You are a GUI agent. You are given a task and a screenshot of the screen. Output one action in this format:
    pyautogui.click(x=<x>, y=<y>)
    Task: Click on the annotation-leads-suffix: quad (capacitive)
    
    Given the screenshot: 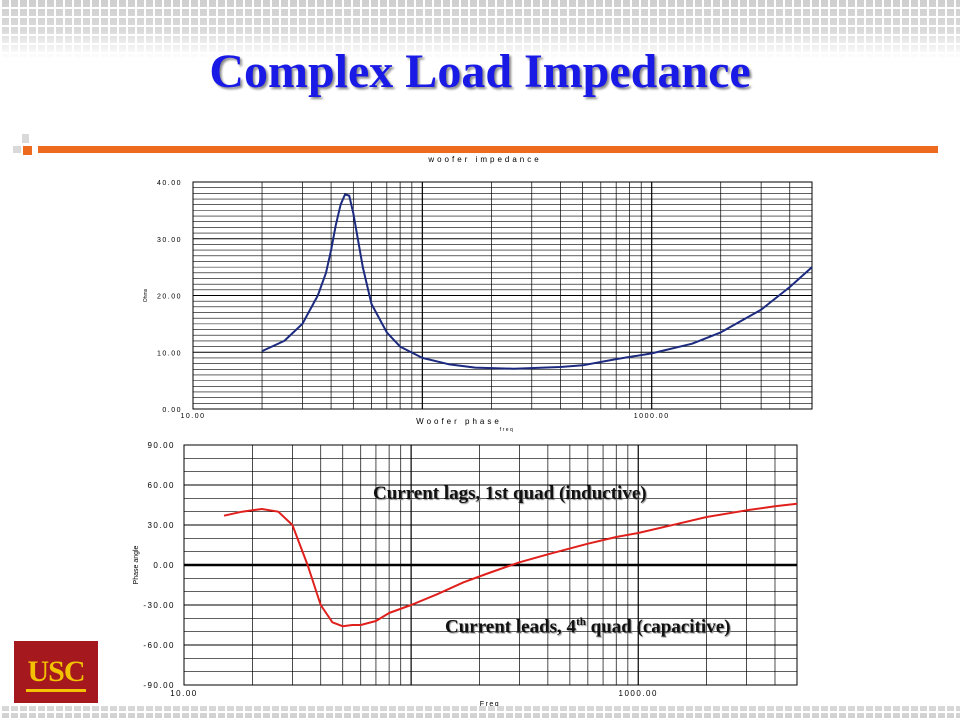 What is the action you would take?
    pyautogui.click(x=658, y=627)
    